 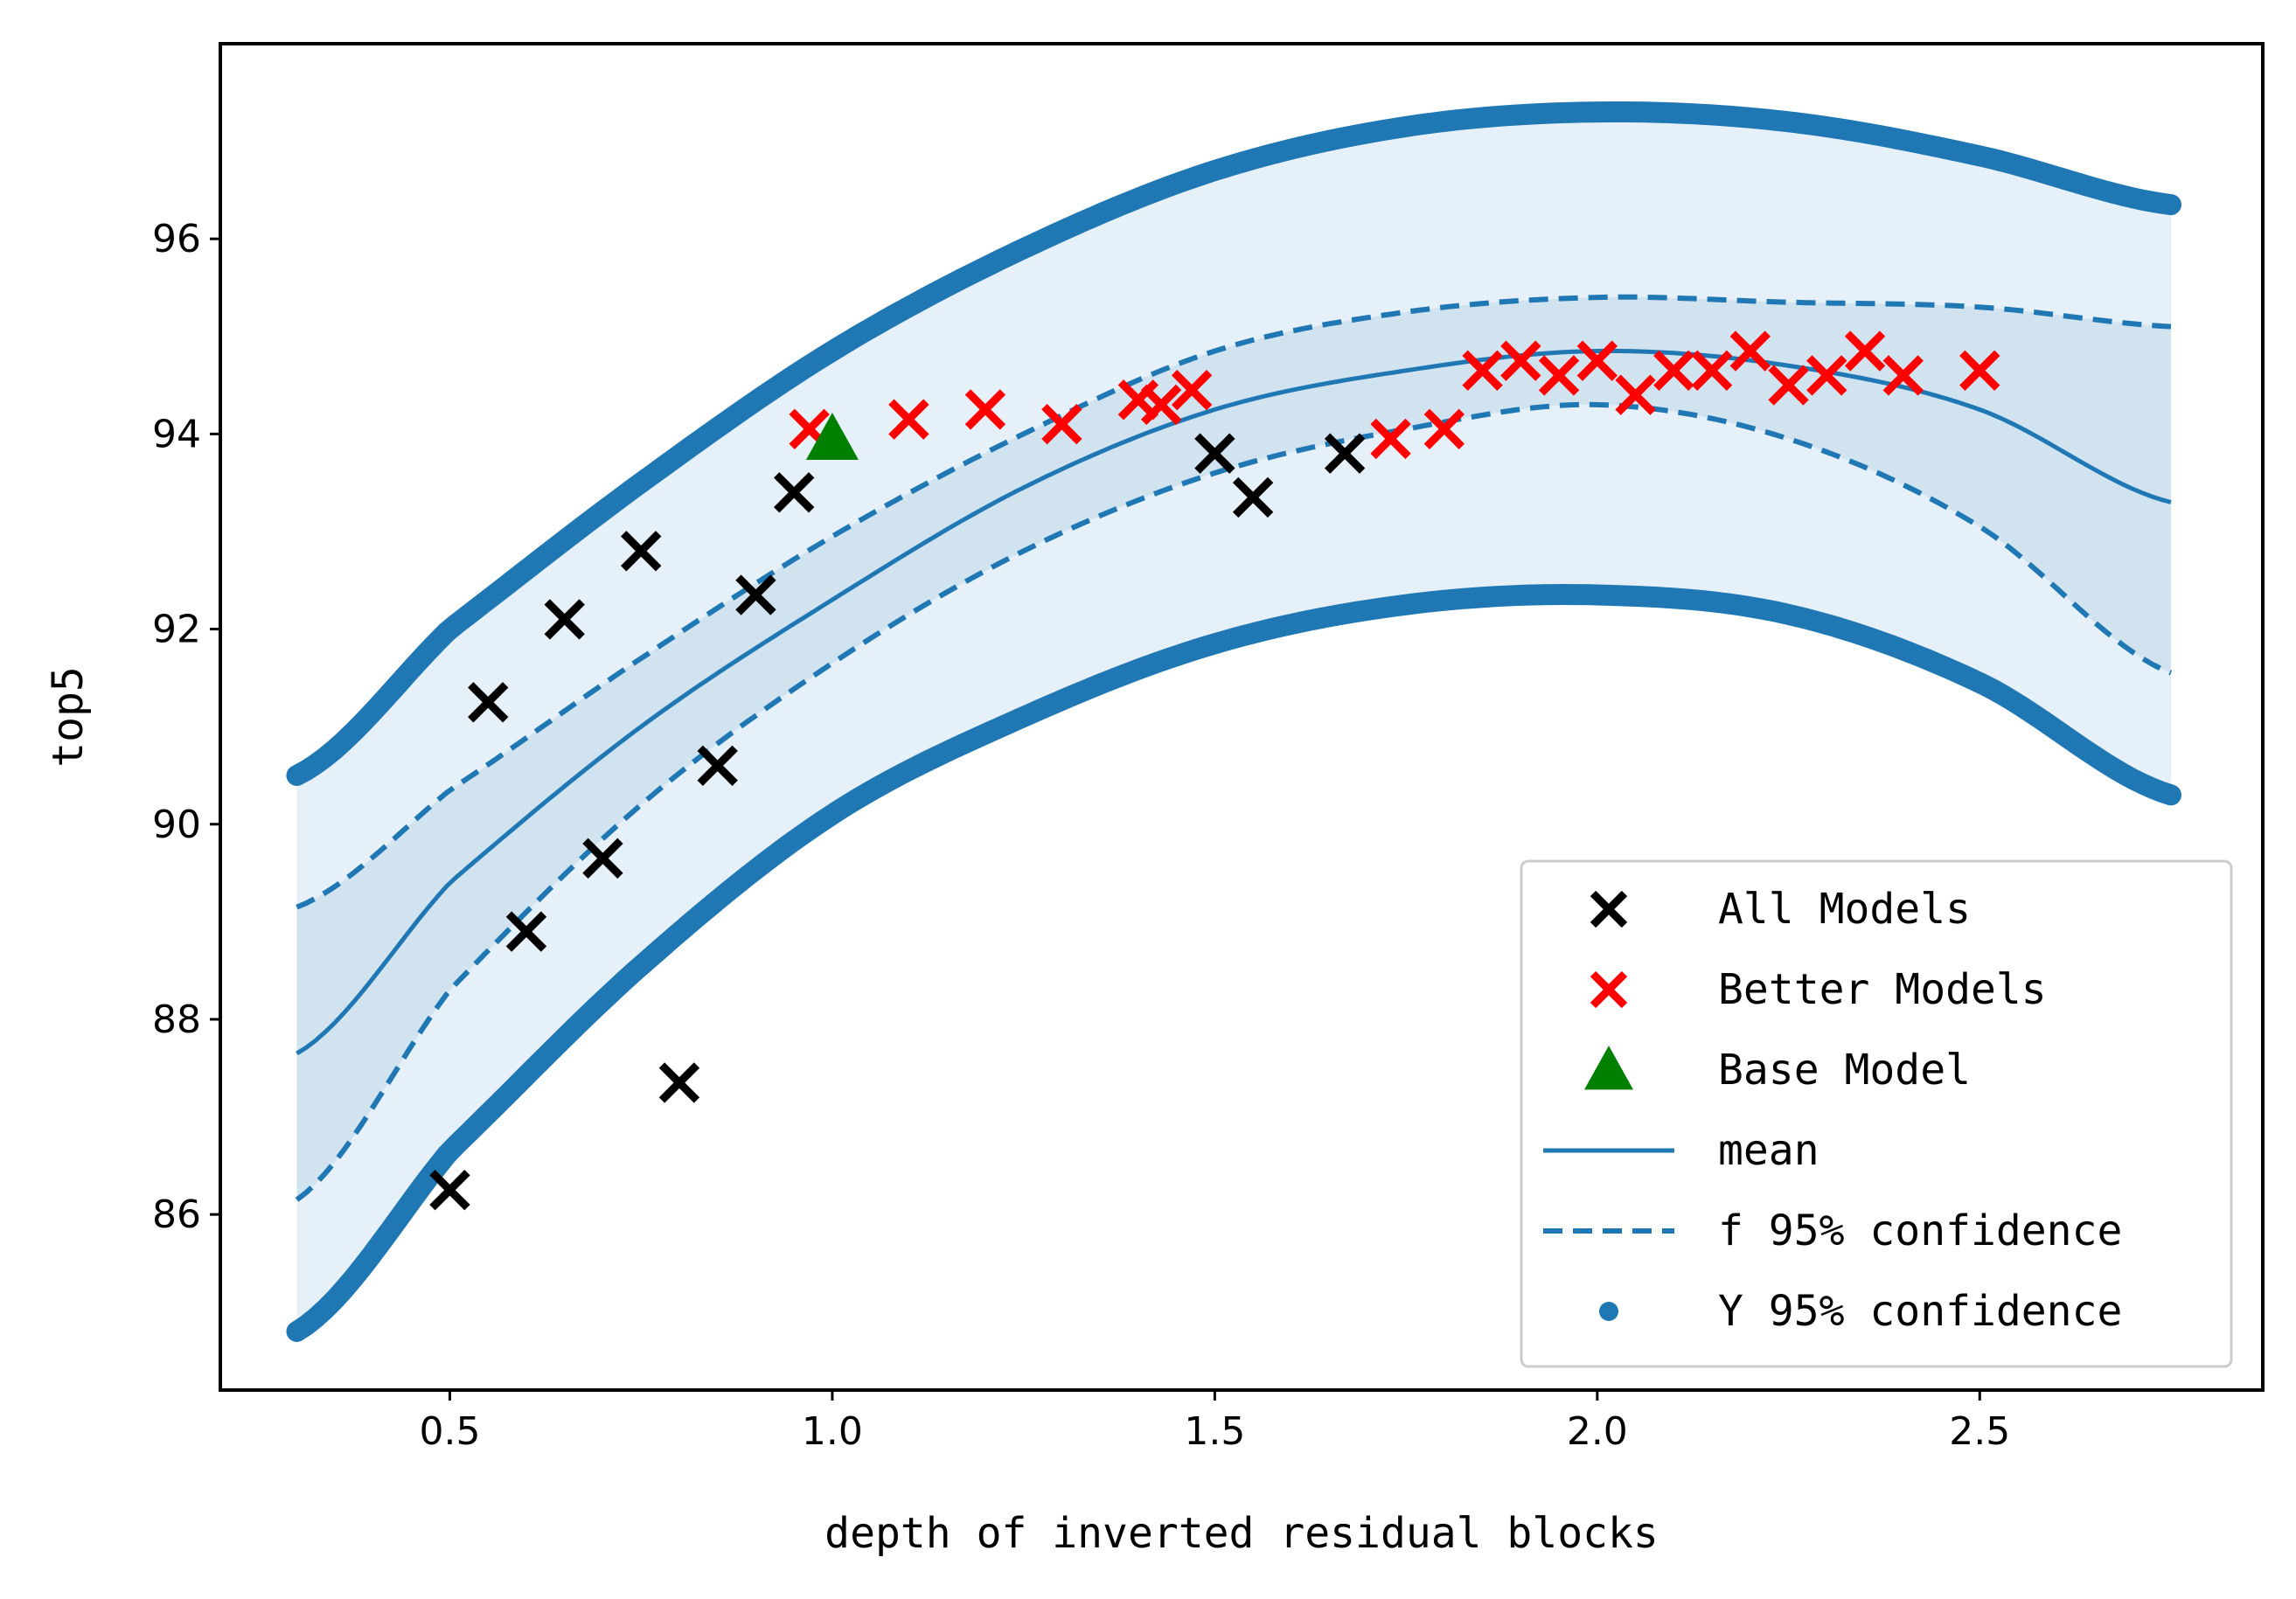 What do you see at coordinates (1241, 1533) in the screenshot?
I see `x-axis-label: depth of inverted residual blocks` at bounding box center [1241, 1533].